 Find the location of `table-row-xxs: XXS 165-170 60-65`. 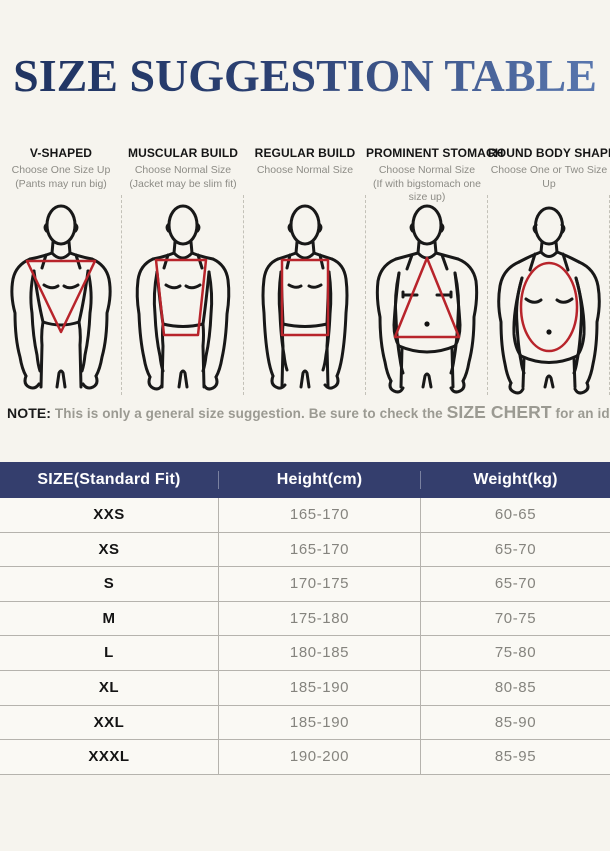

table-row-xxs: XXS 165-170 60-65 is located at coordinates (305, 515).